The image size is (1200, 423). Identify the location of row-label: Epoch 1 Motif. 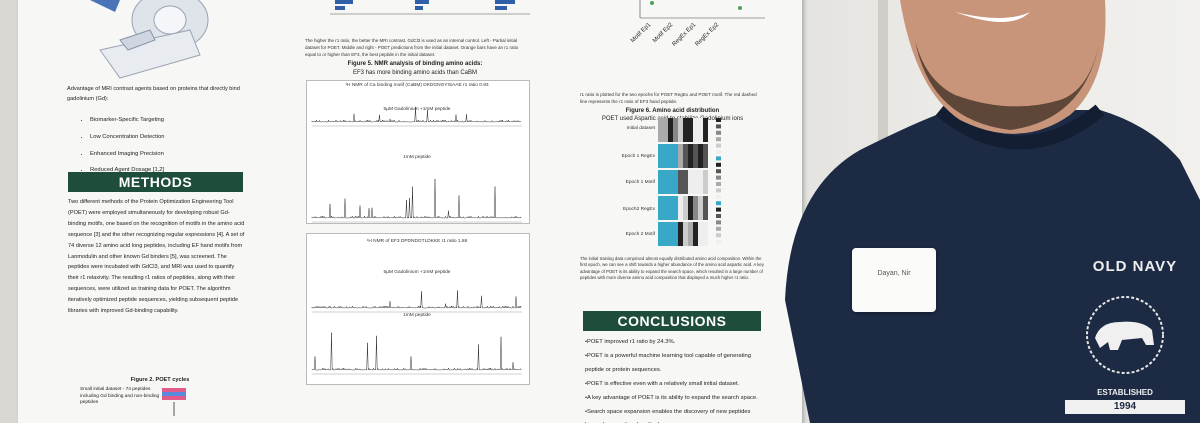
(640, 182).